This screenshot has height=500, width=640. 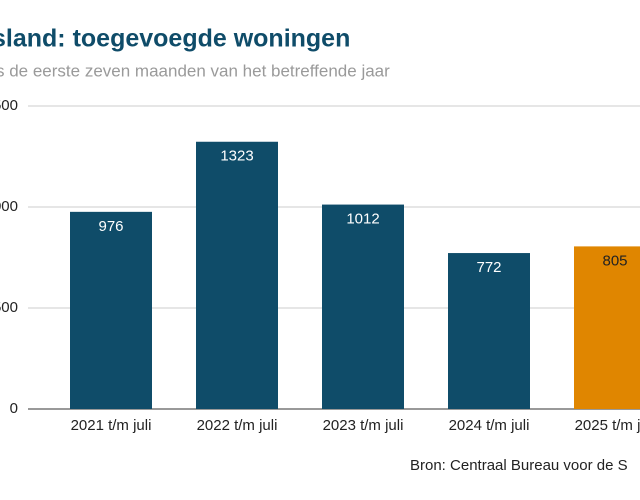 What do you see at coordinates (9, 105) in the screenshot?
I see `y-tick-label: 1.500` at bounding box center [9, 105].